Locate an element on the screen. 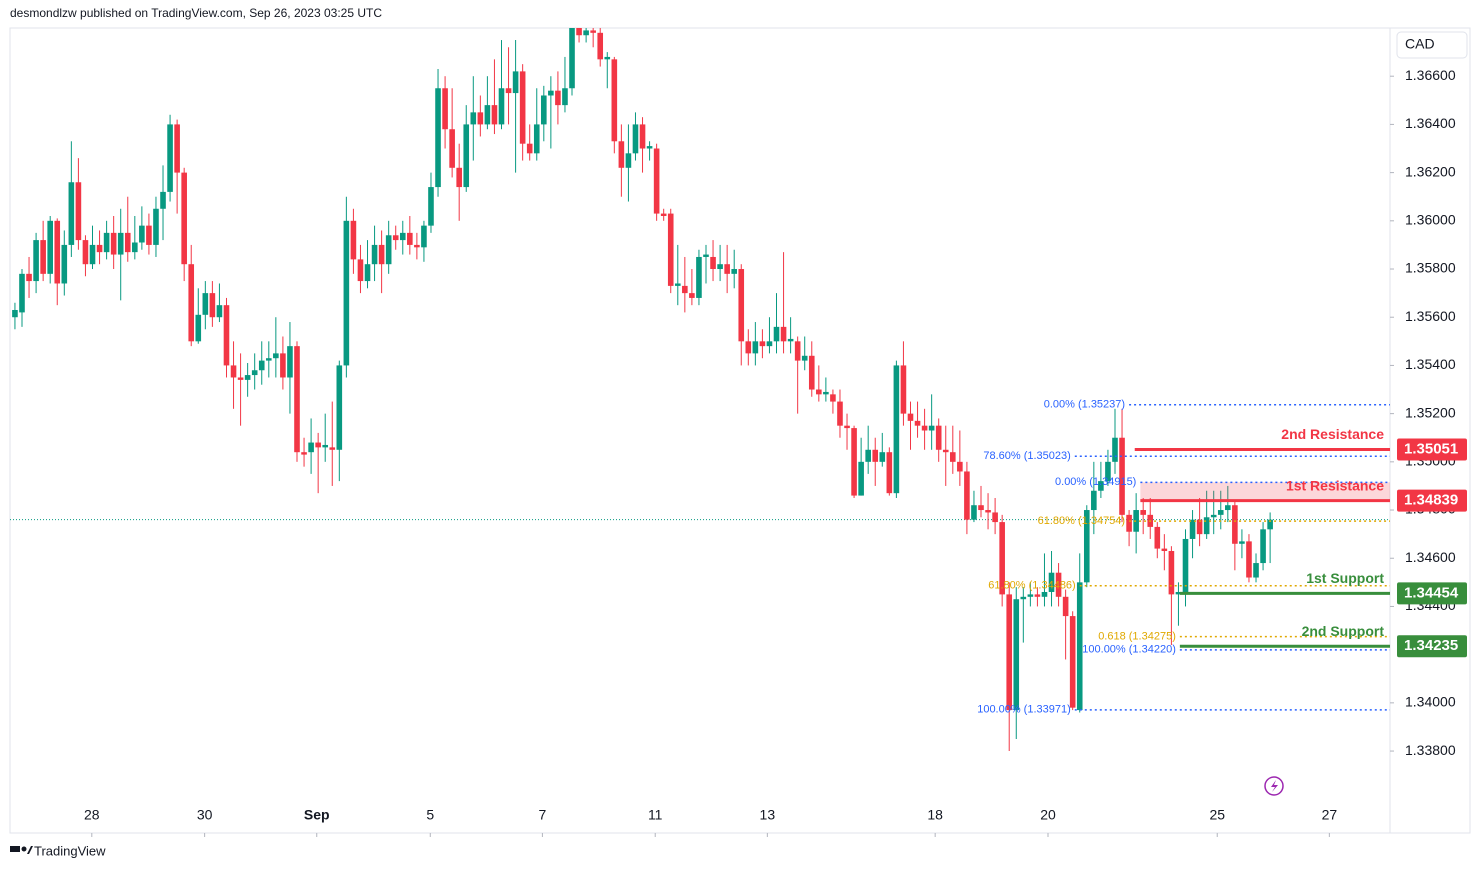  brand: TradingView is located at coordinates (70, 850).